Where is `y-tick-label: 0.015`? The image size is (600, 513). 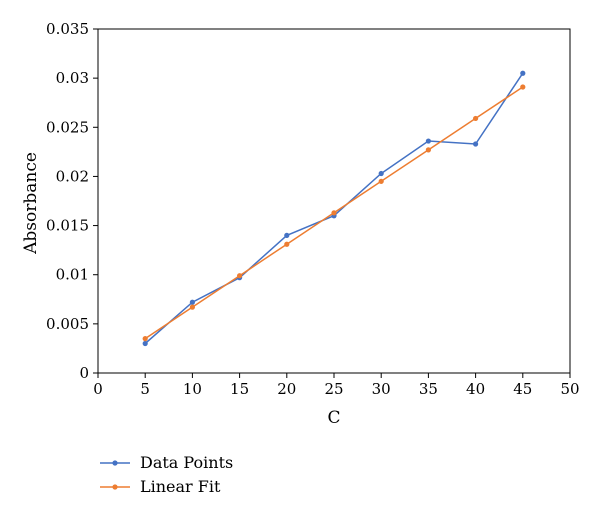
y-tick-label: 0.015 is located at coordinates (67, 226).